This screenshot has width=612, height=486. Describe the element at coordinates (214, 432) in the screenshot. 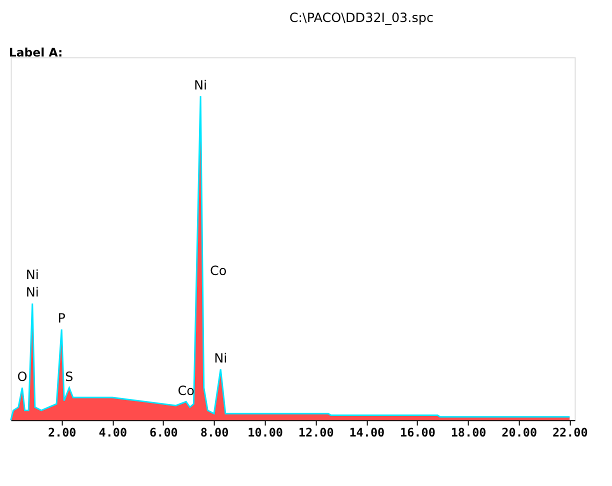

I see `x-tick-label: 8.00` at that location.